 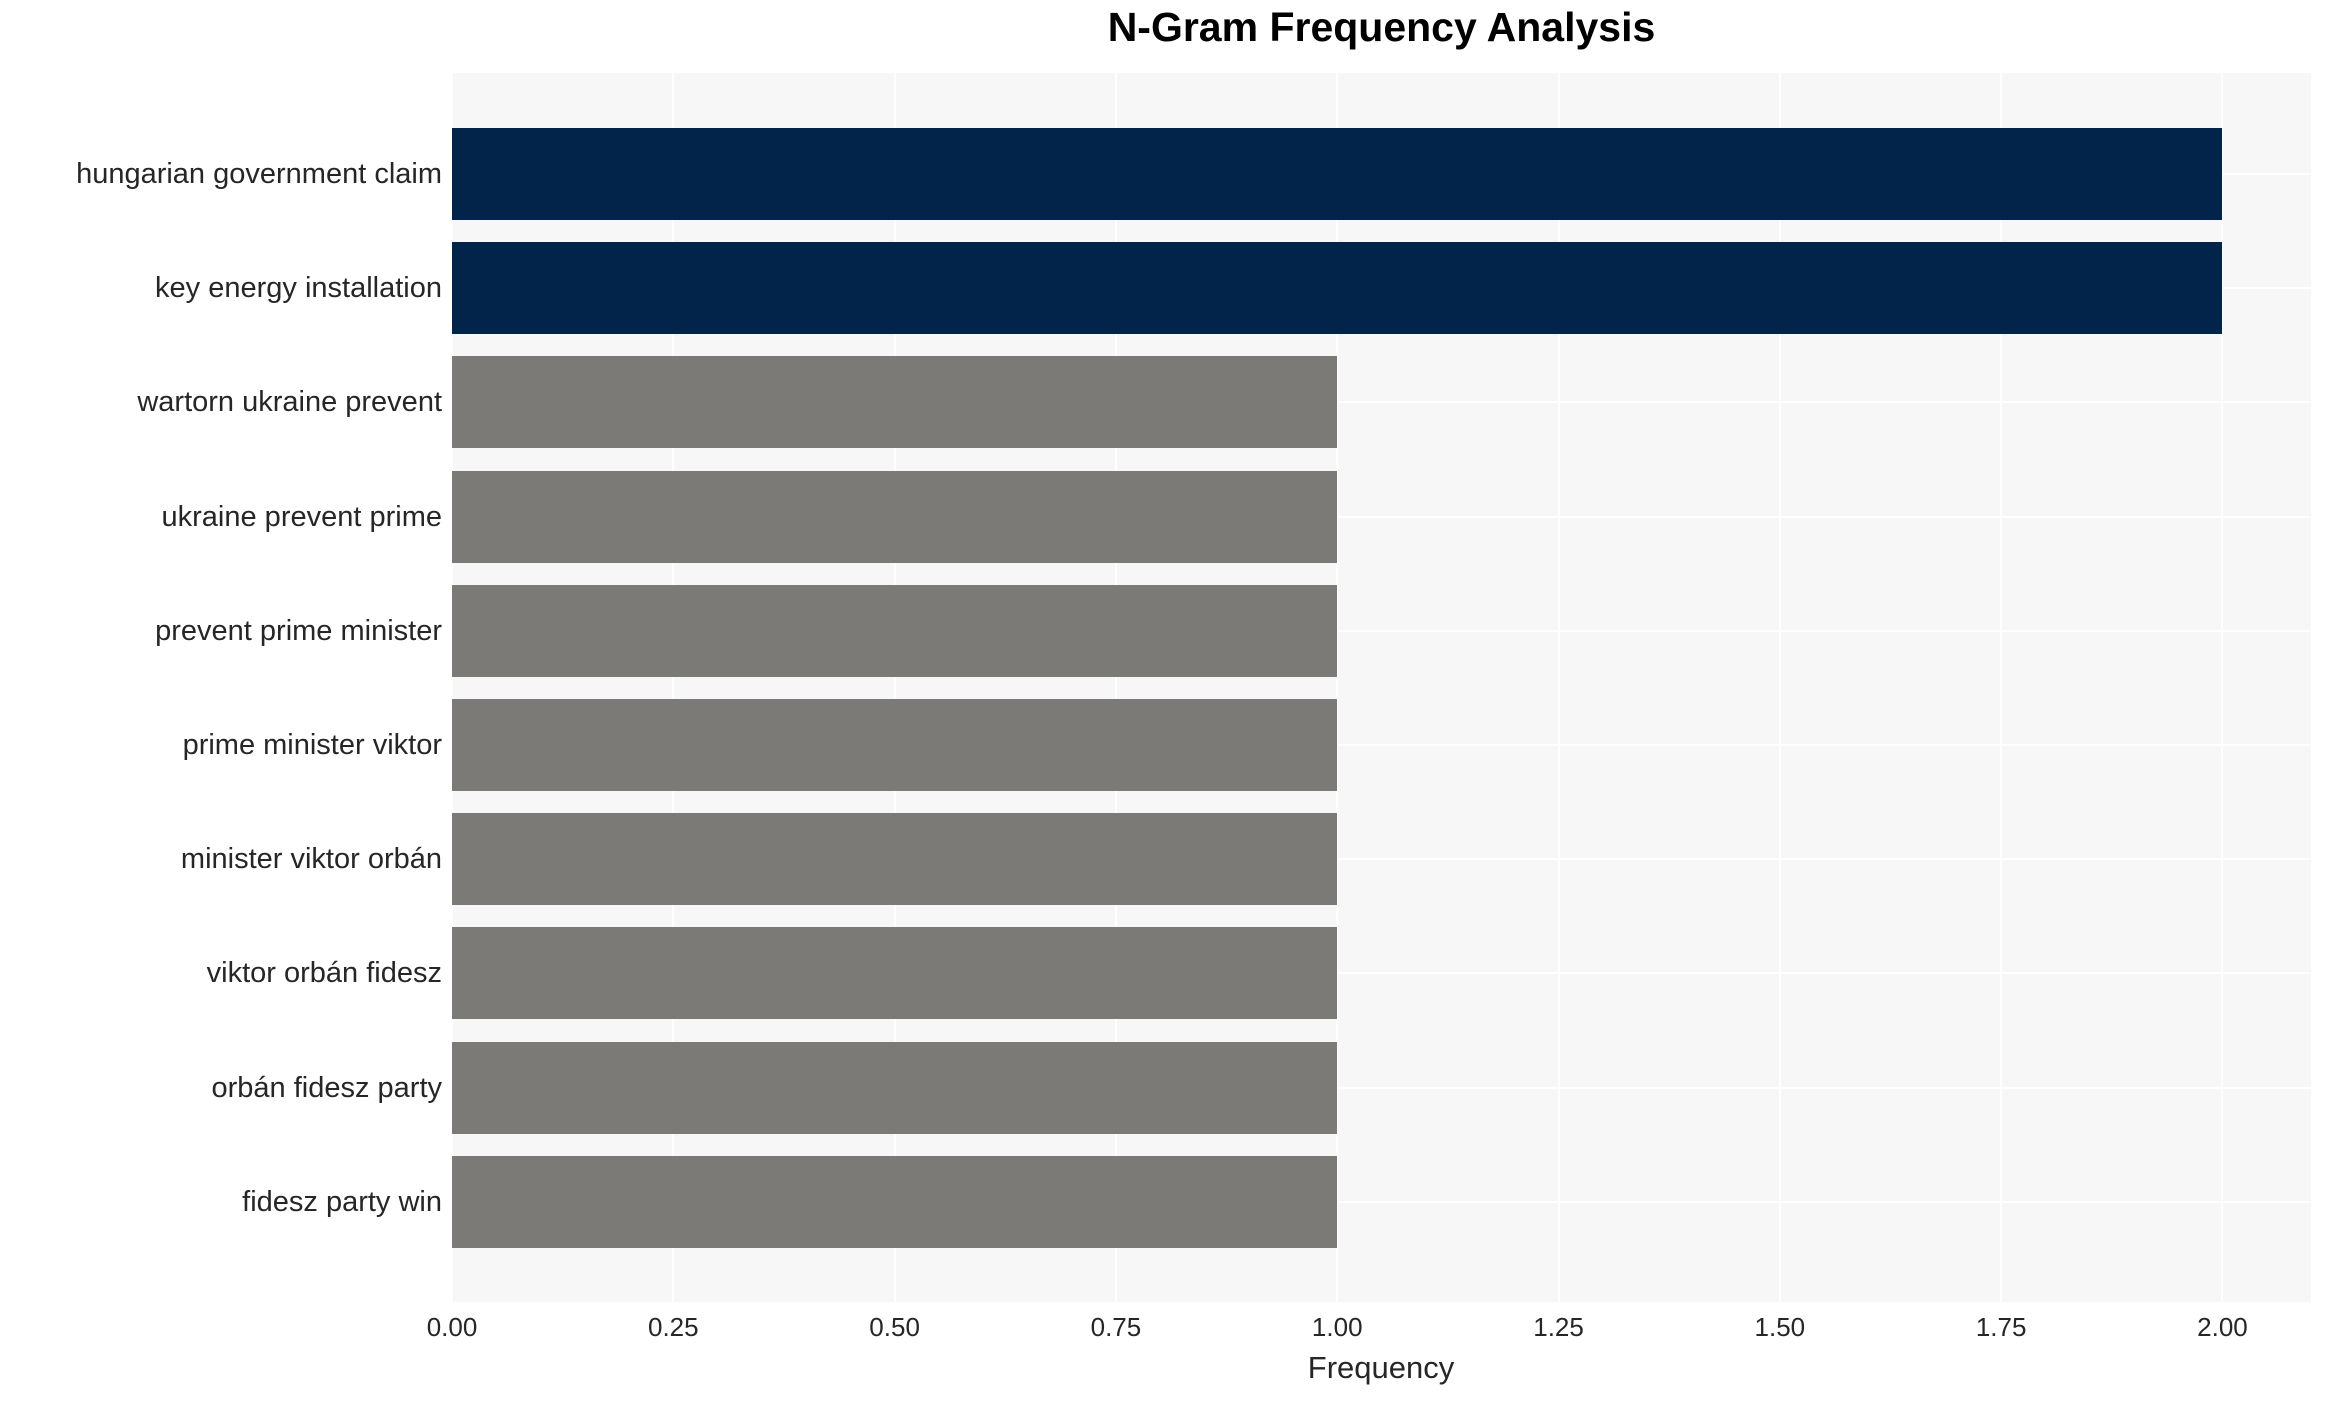 What do you see at coordinates (2001, 1327) in the screenshot?
I see `x-tick-label: 1.75` at bounding box center [2001, 1327].